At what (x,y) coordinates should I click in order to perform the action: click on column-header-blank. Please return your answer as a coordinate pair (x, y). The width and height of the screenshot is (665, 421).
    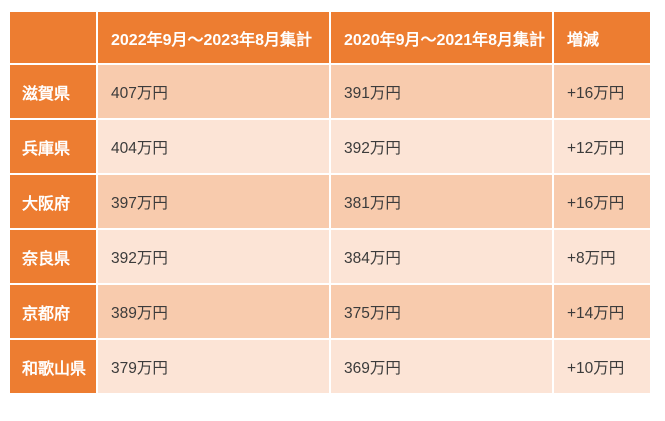
    Looking at the image, I should click on (53, 37).